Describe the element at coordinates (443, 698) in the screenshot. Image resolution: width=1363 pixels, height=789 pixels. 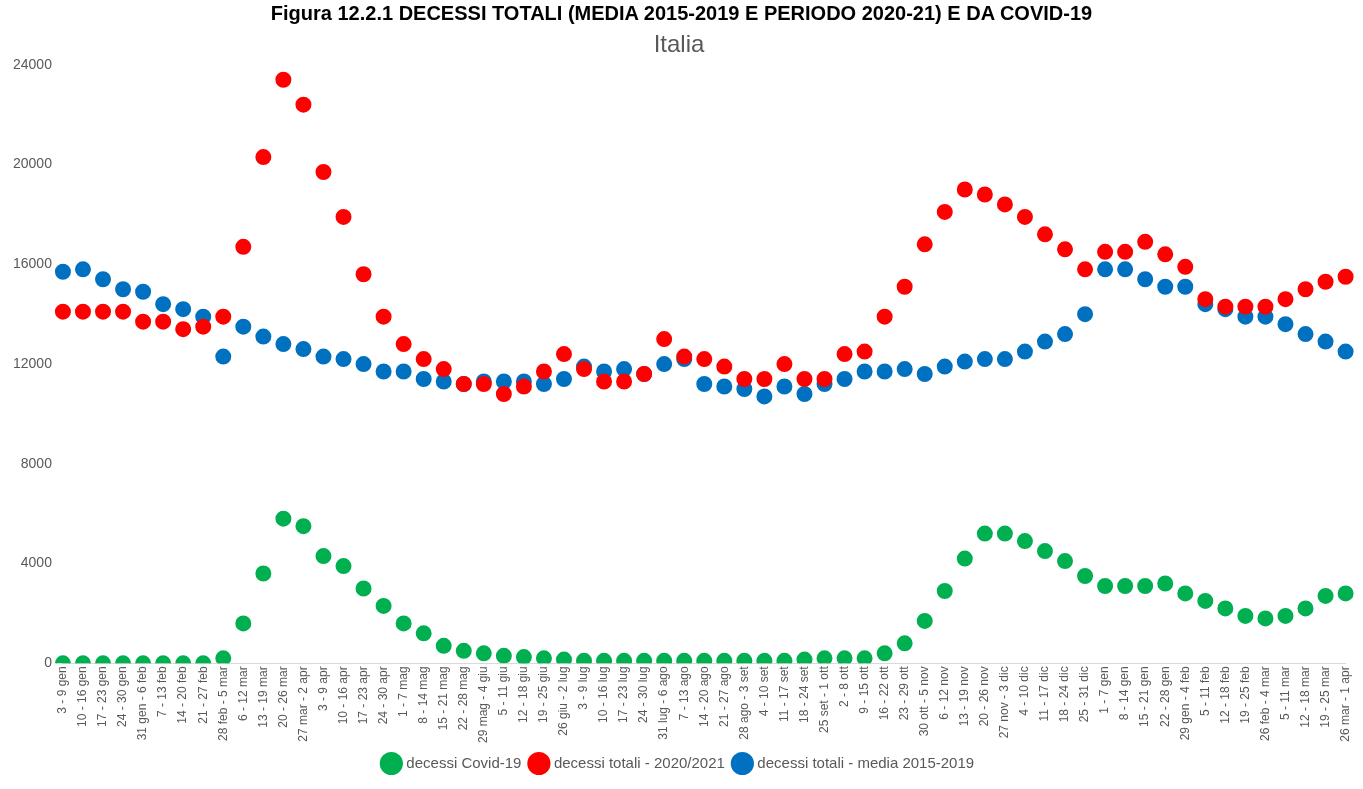
I see `x-tick-label: 15 - 21 mag` at that location.